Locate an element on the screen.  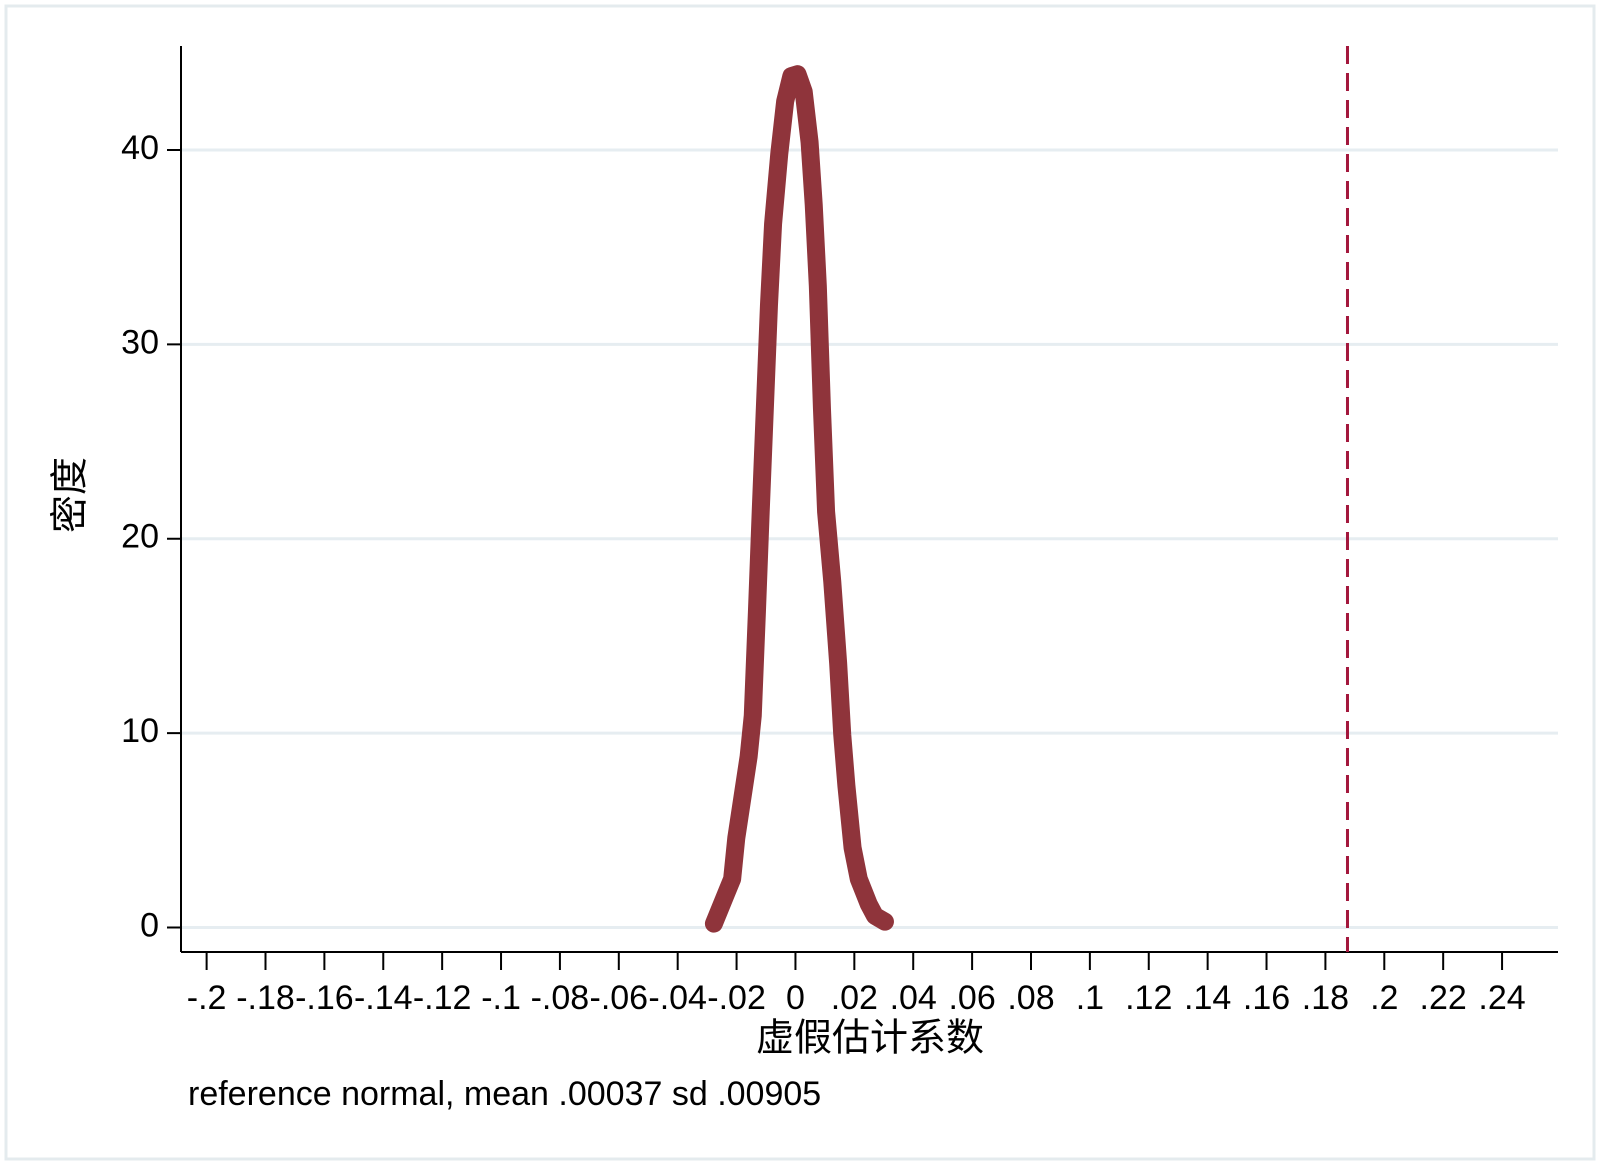
x-tick-label: -.14 is located at coordinates (383, 998).